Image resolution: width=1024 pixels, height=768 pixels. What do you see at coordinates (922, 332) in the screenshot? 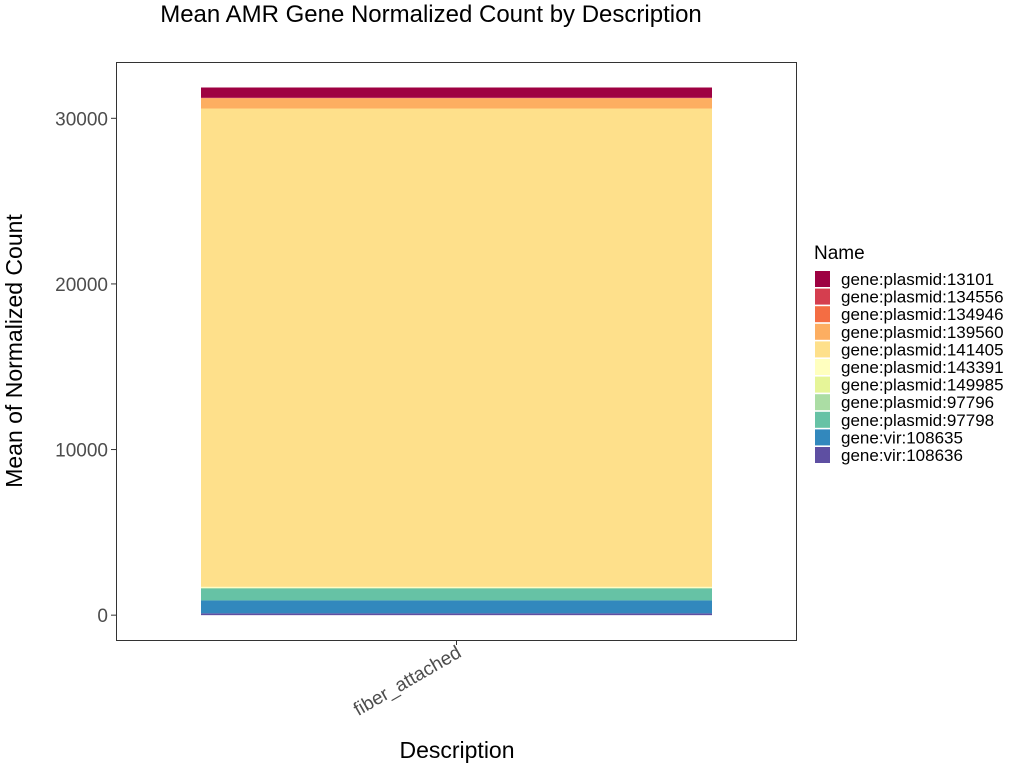
I see `legend-label: gene:plasmid:139560` at bounding box center [922, 332].